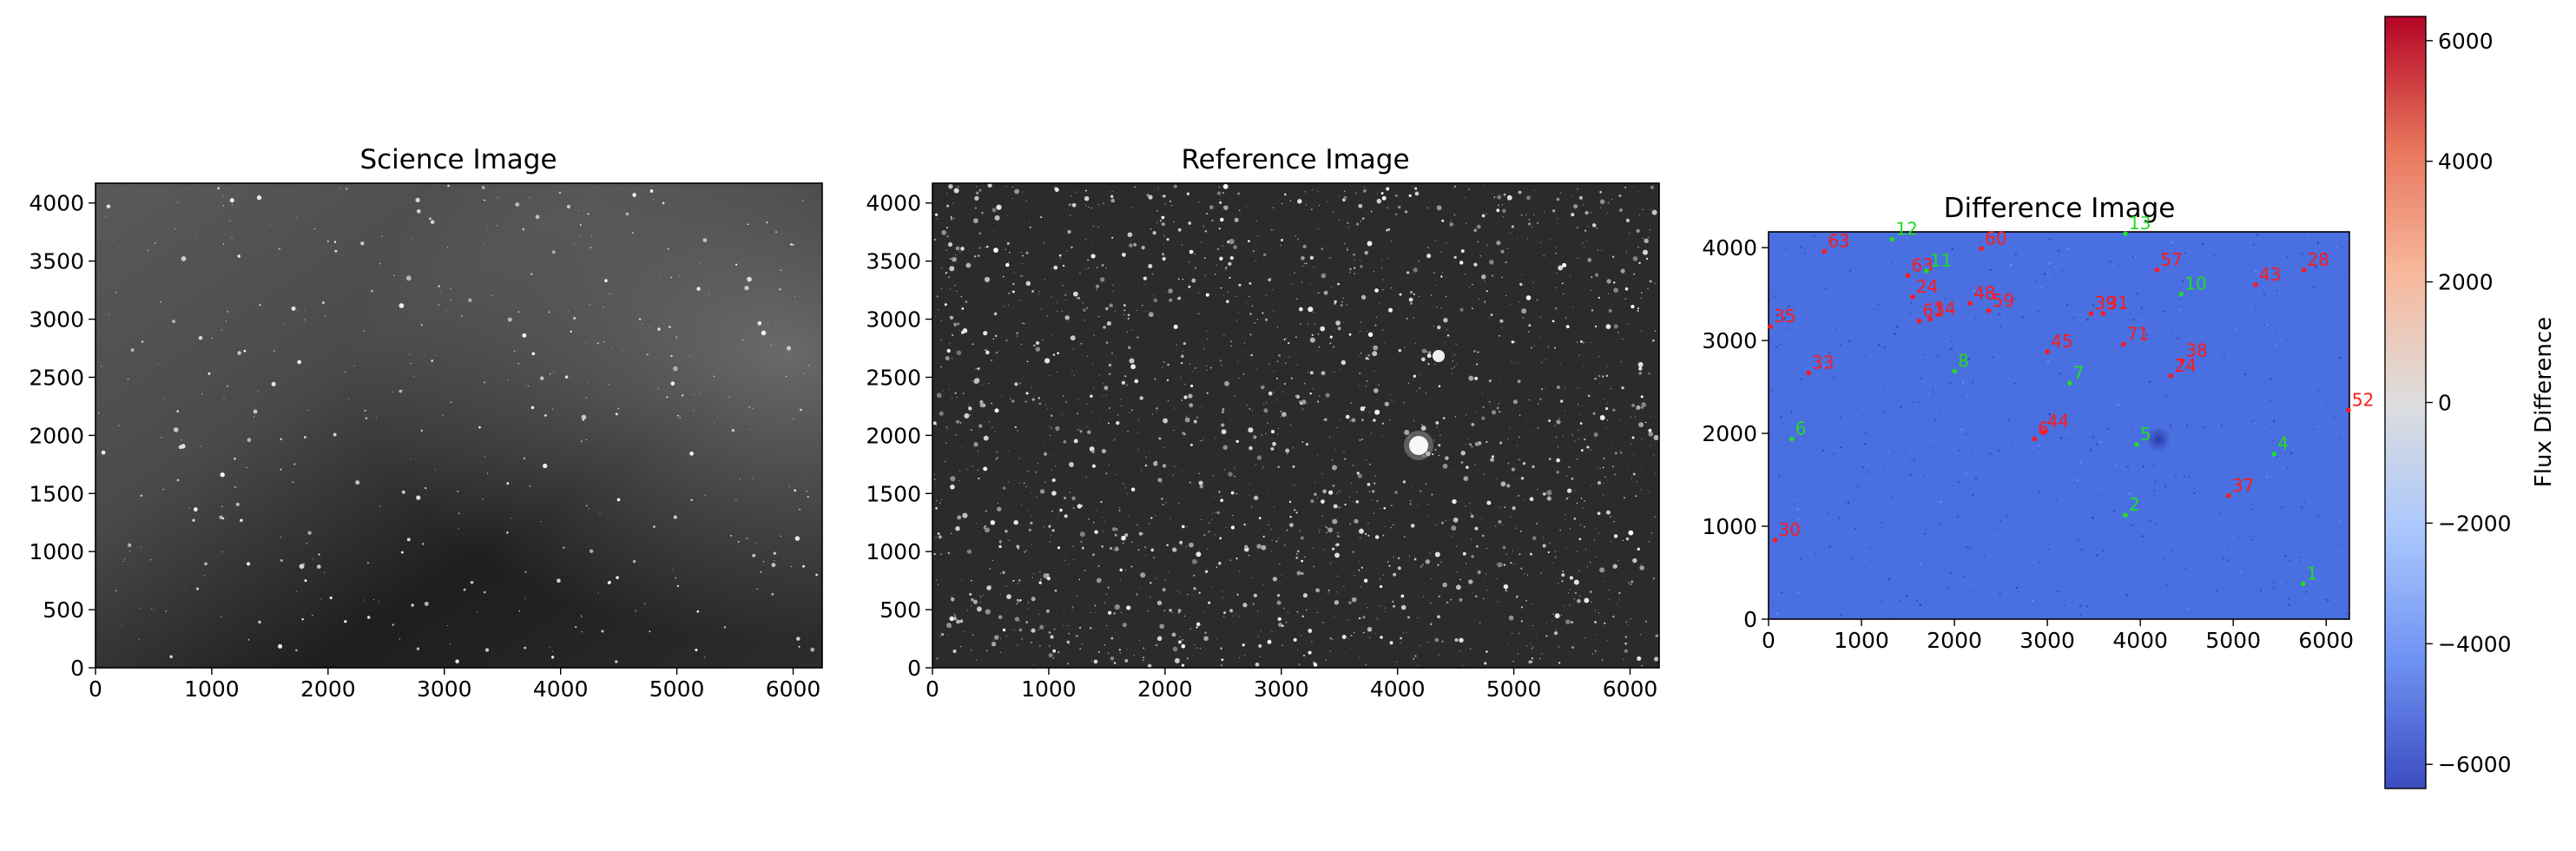  What do you see at coordinates (2326, 640) in the screenshot?
I see `difference-xtick-label: 6000` at bounding box center [2326, 640].